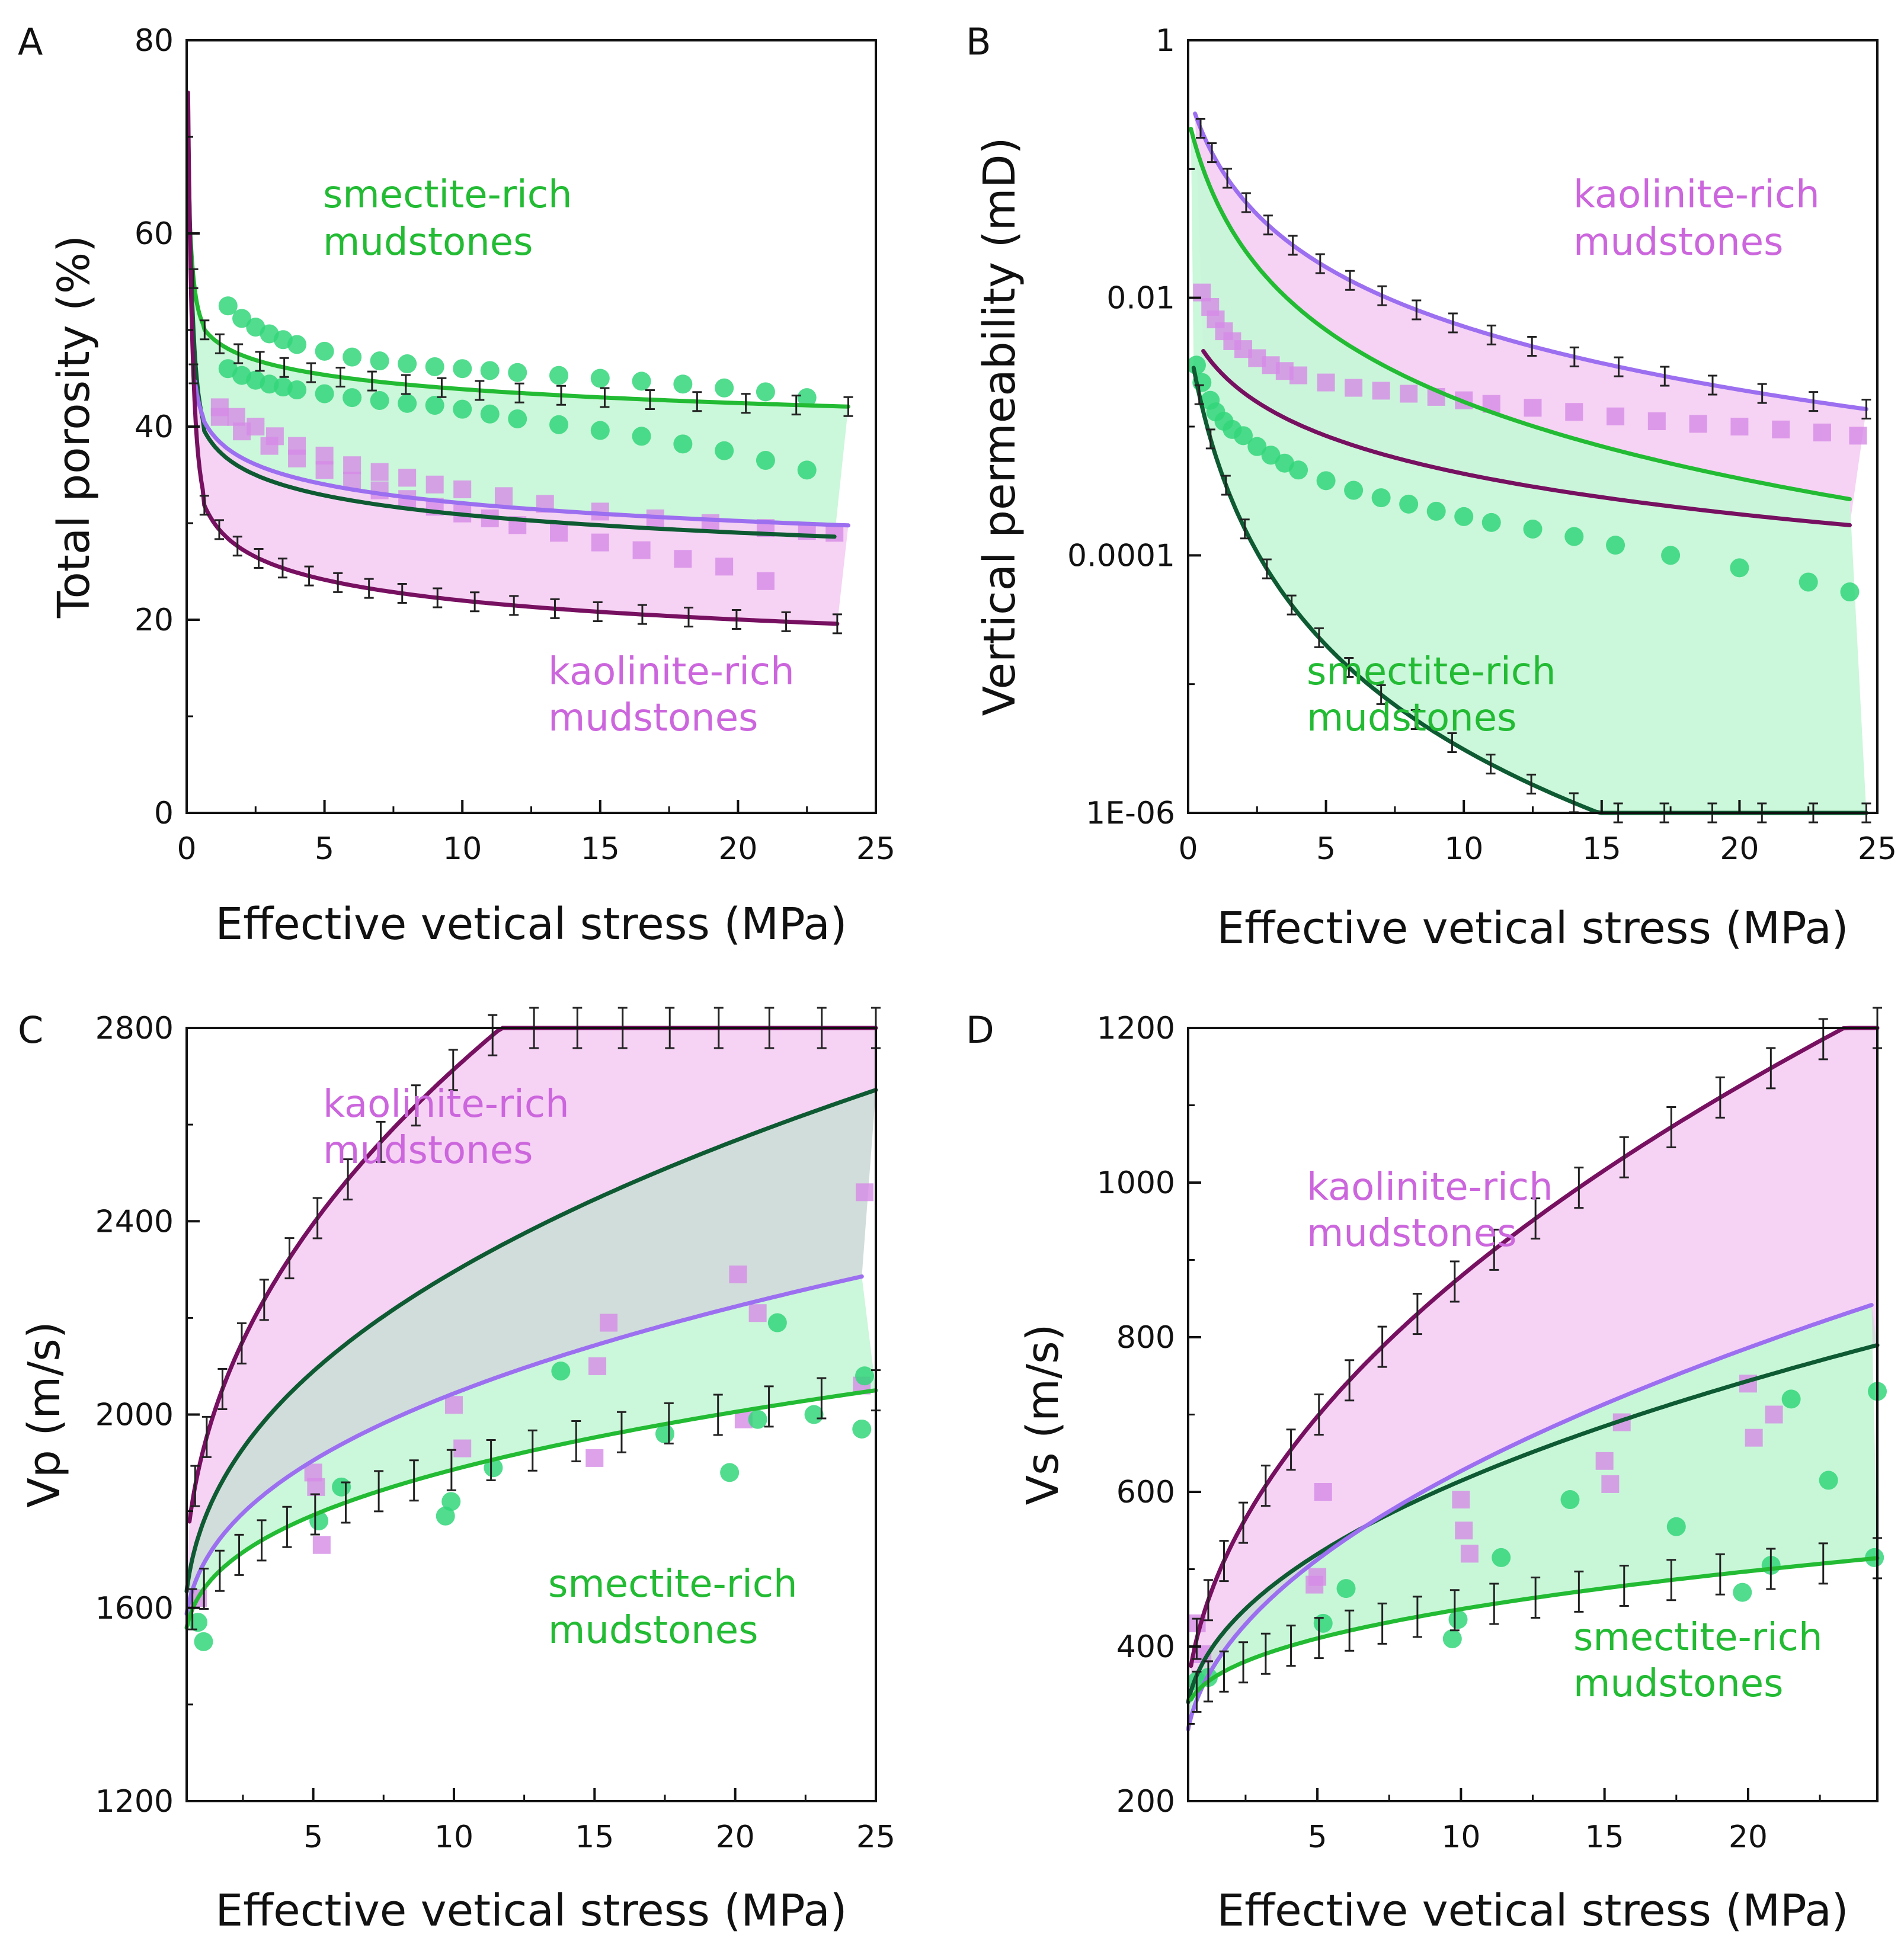  Describe the element at coordinates (30, 1030) in the screenshot. I see `panel-letter-c: C` at that location.